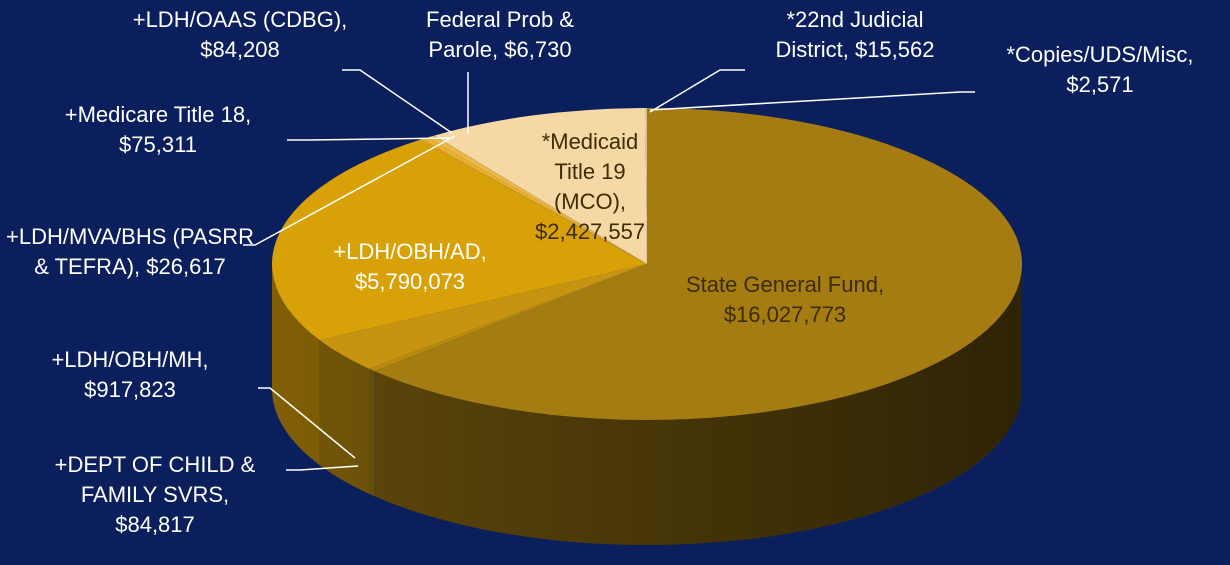 The height and width of the screenshot is (565, 1230). I want to click on slice-name: State General Fund,, so click(785, 284).